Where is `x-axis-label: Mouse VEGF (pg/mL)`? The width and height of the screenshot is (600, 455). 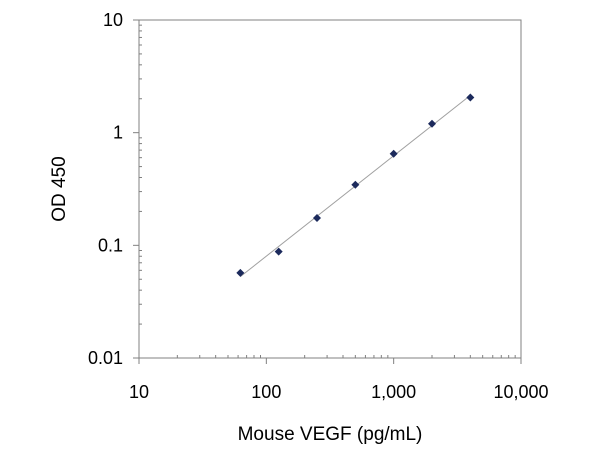
x-axis-label: Mouse VEGF (pg/mL) is located at coordinates (330, 434).